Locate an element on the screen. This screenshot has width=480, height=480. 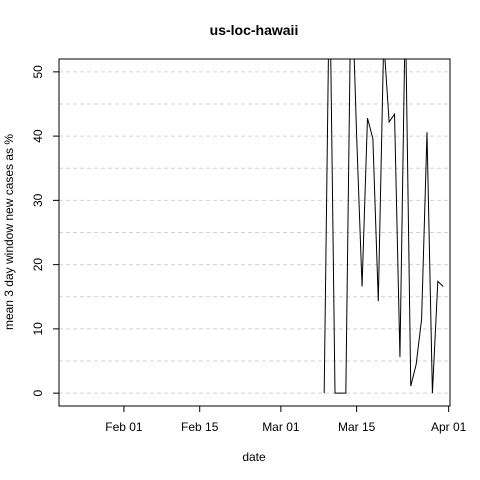
y-tick-label: 50 is located at coordinates (38, 72).